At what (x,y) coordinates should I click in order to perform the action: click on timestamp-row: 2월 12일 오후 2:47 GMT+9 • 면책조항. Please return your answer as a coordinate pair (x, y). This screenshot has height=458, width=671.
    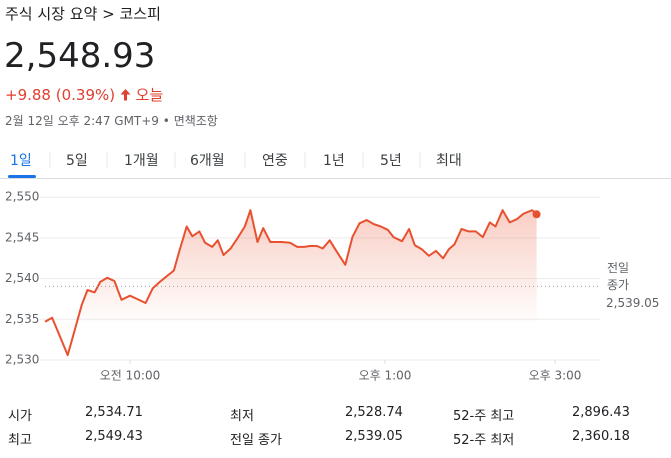
    Looking at the image, I should click on (111, 120).